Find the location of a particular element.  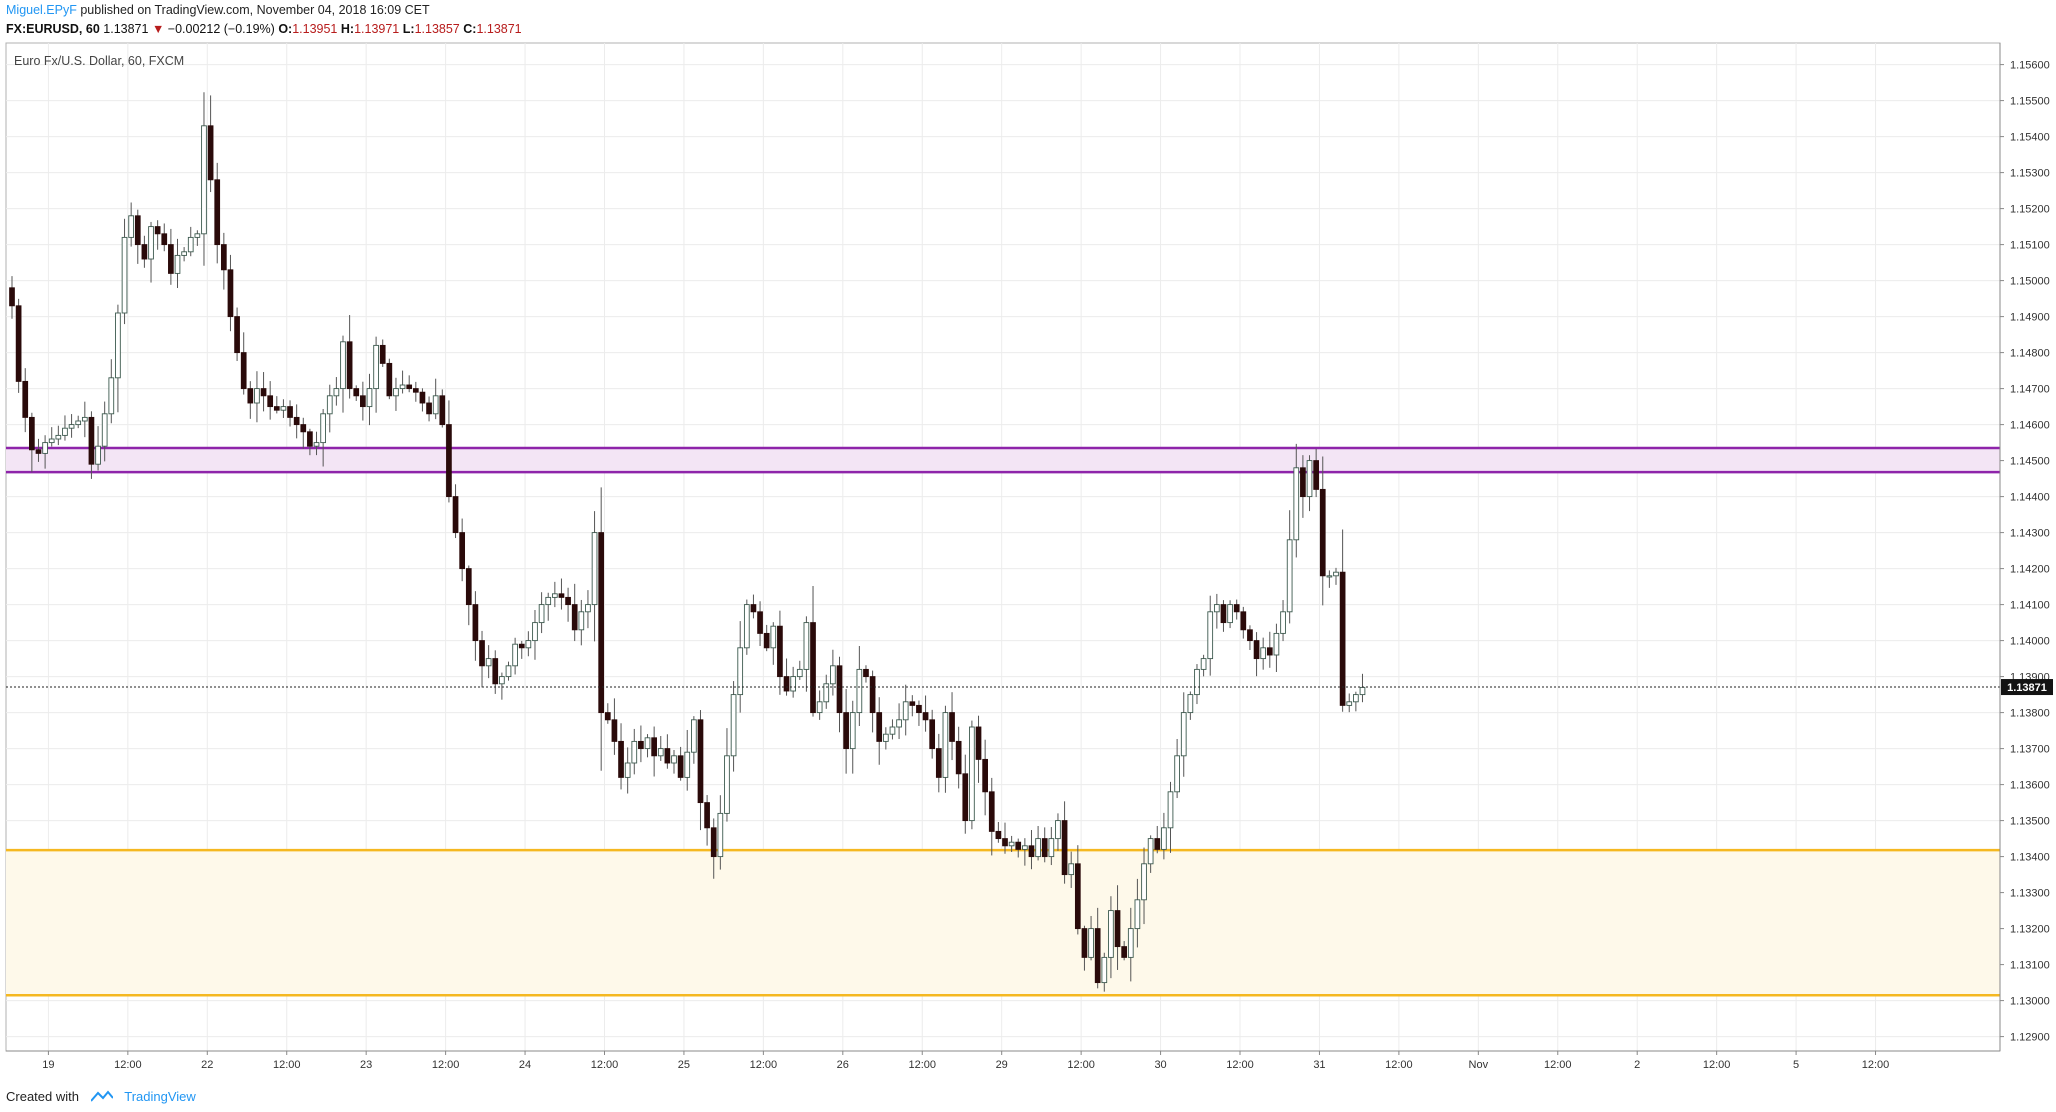

time-tick-label: 31 is located at coordinates (1319, 1065).